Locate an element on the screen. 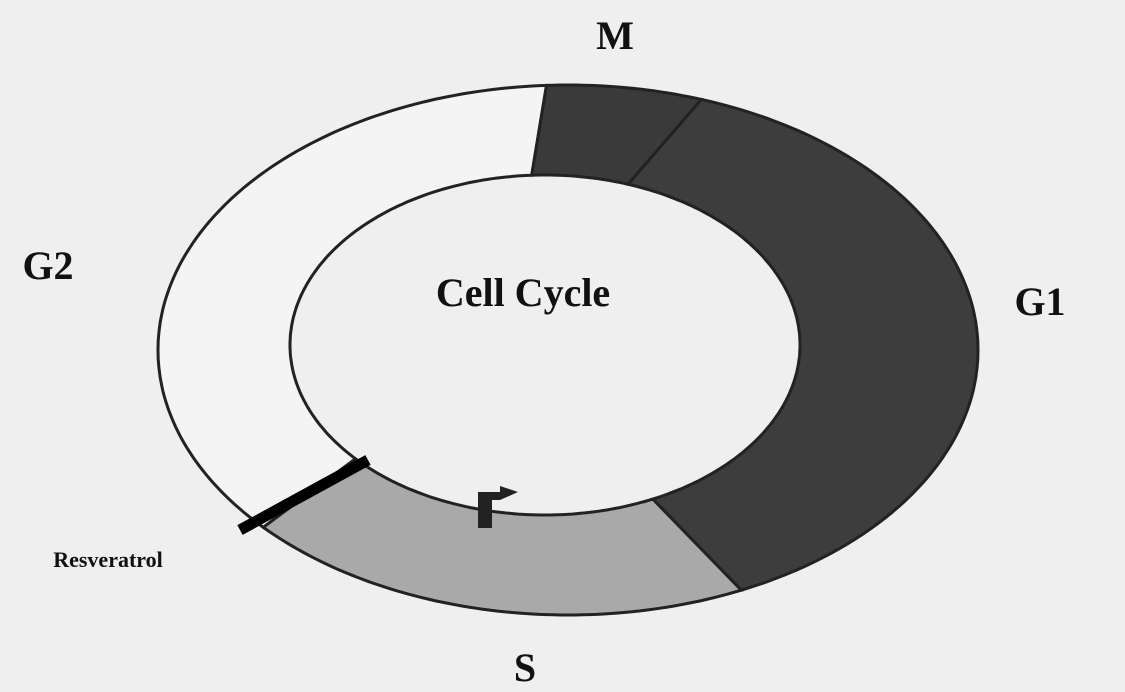 Image resolution: width=1125 pixels, height=692 pixels. diagram-title: Cell Cycle is located at coordinates (523, 292).